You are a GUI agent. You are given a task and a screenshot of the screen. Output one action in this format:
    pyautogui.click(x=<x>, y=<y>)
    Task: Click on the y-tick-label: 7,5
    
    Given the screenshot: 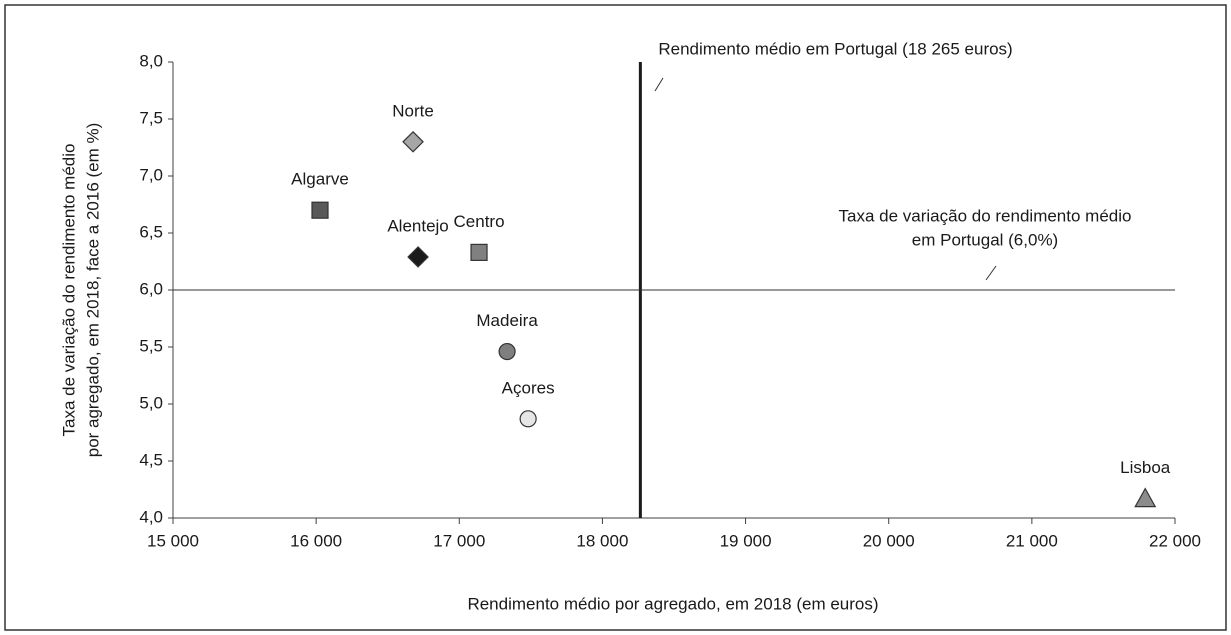 What is the action you would take?
    pyautogui.click(x=151, y=117)
    